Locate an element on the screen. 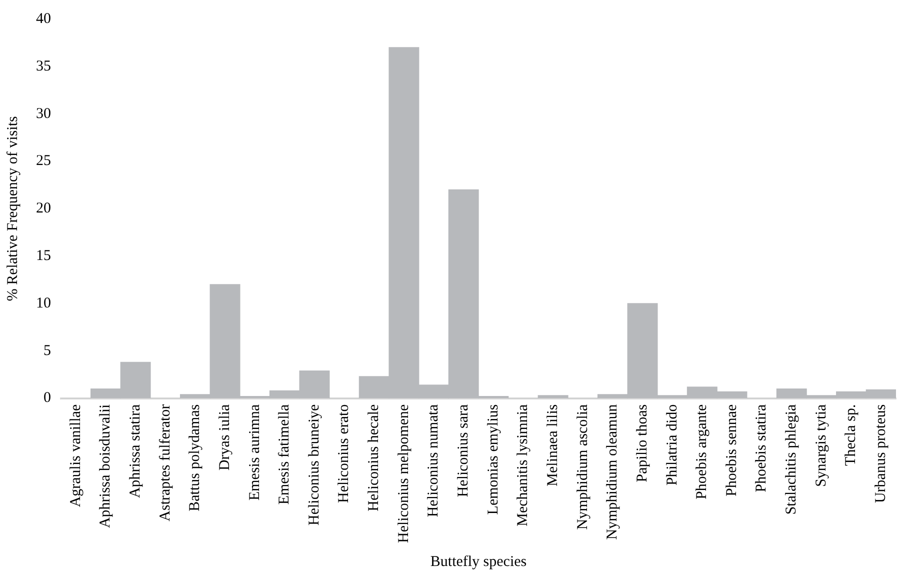 This screenshot has height=575, width=916. x-tick-label: Urbanus proteus is located at coordinates (881, 454).